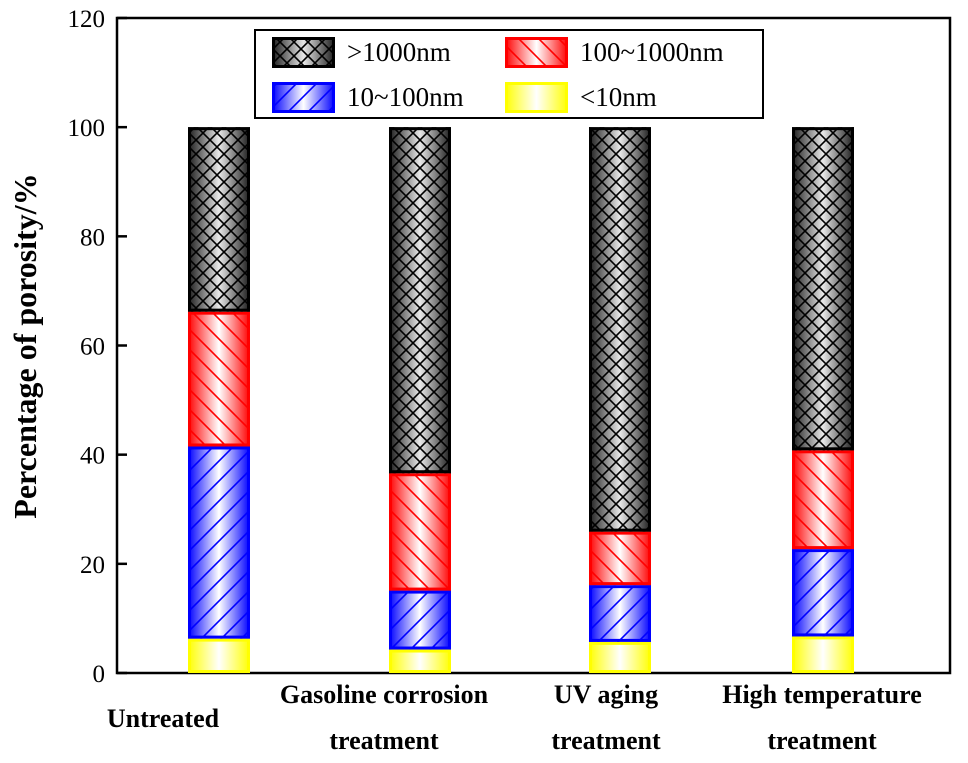 Image resolution: width=968 pixels, height=763 pixels. What do you see at coordinates (822, 740) in the screenshot?
I see `x-tick-label-high-temperature-treatment-line-2: treatment` at bounding box center [822, 740].